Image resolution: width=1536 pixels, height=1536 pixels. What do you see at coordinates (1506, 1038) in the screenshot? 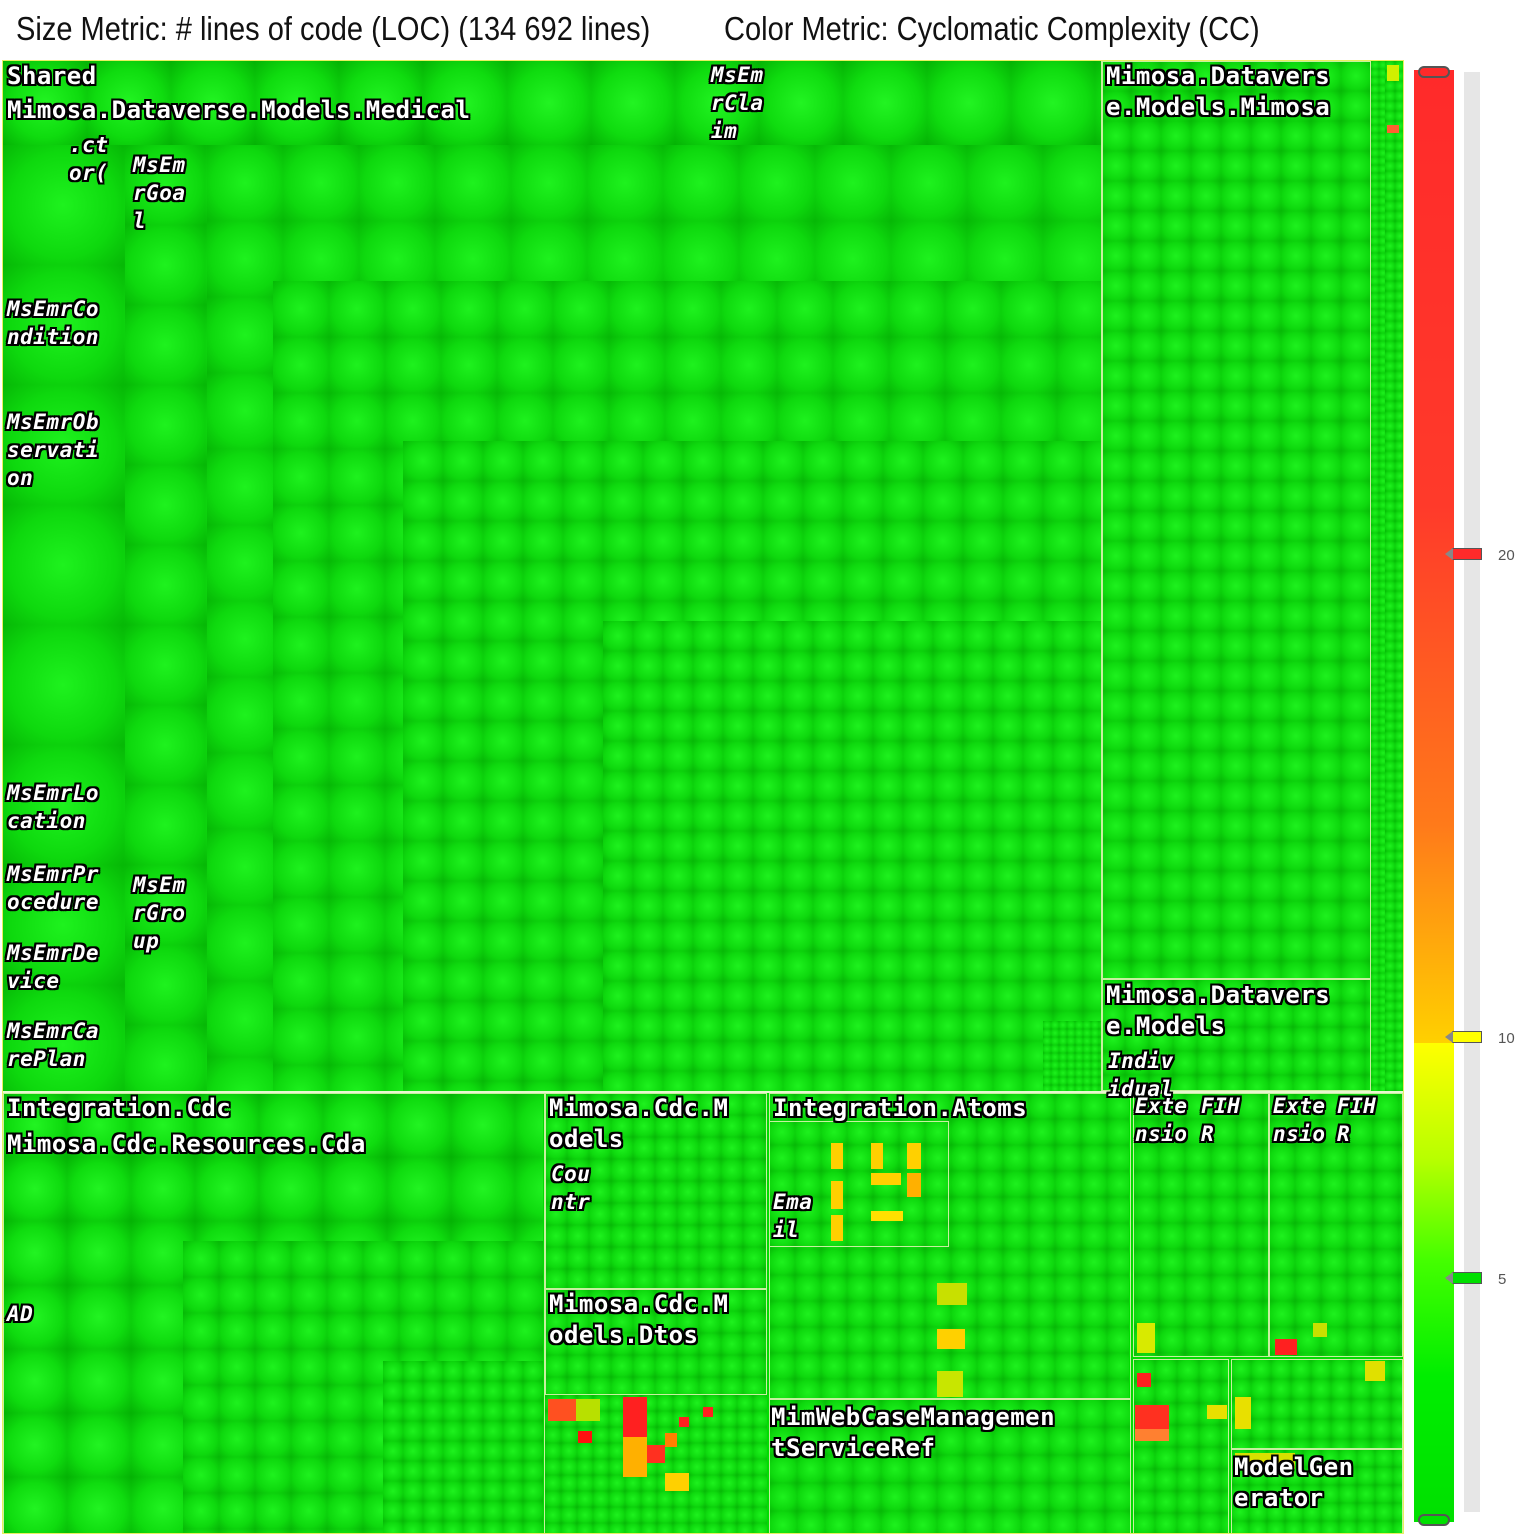
I see `legend-tick-10: 10` at bounding box center [1506, 1038].